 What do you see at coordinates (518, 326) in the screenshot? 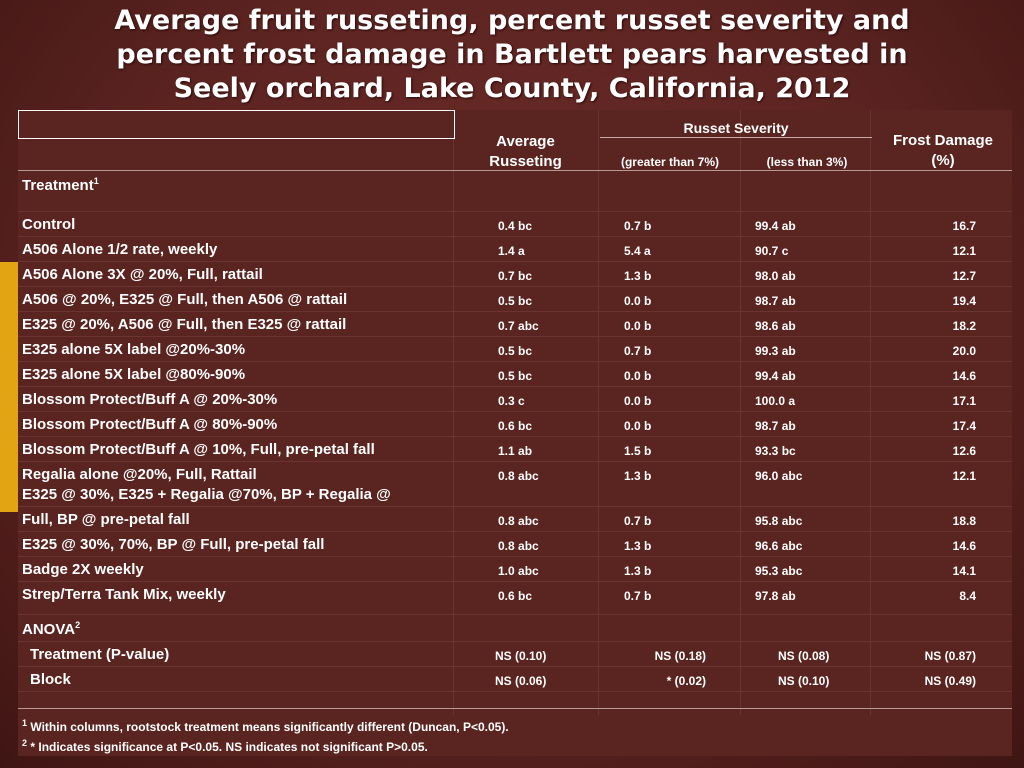
I see `avg-russeting-cell: 0.7 abc` at bounding box center [518, 326].